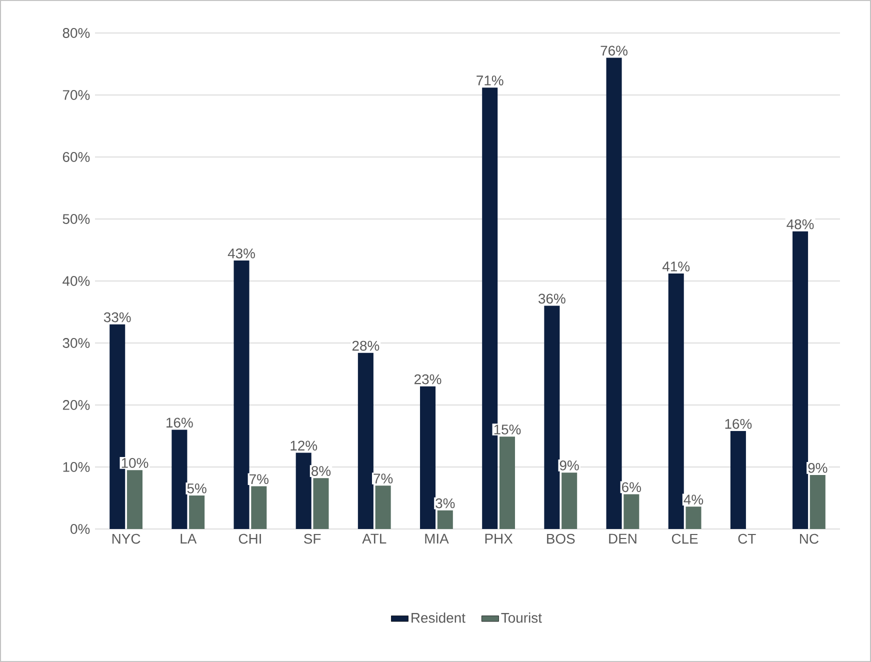 The height and width of the screenshot is (662, 871). What do you see at coordinates (366, 345) in the screenshot?
I see `data-label: 28%` at bounding box center [366, 345].